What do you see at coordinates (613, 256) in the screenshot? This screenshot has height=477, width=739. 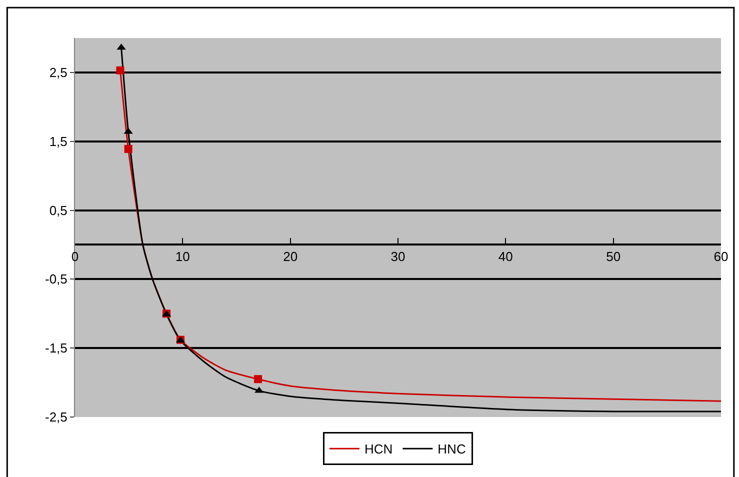 I see `x-tick-label: 50` at bounding box center [613, 256].